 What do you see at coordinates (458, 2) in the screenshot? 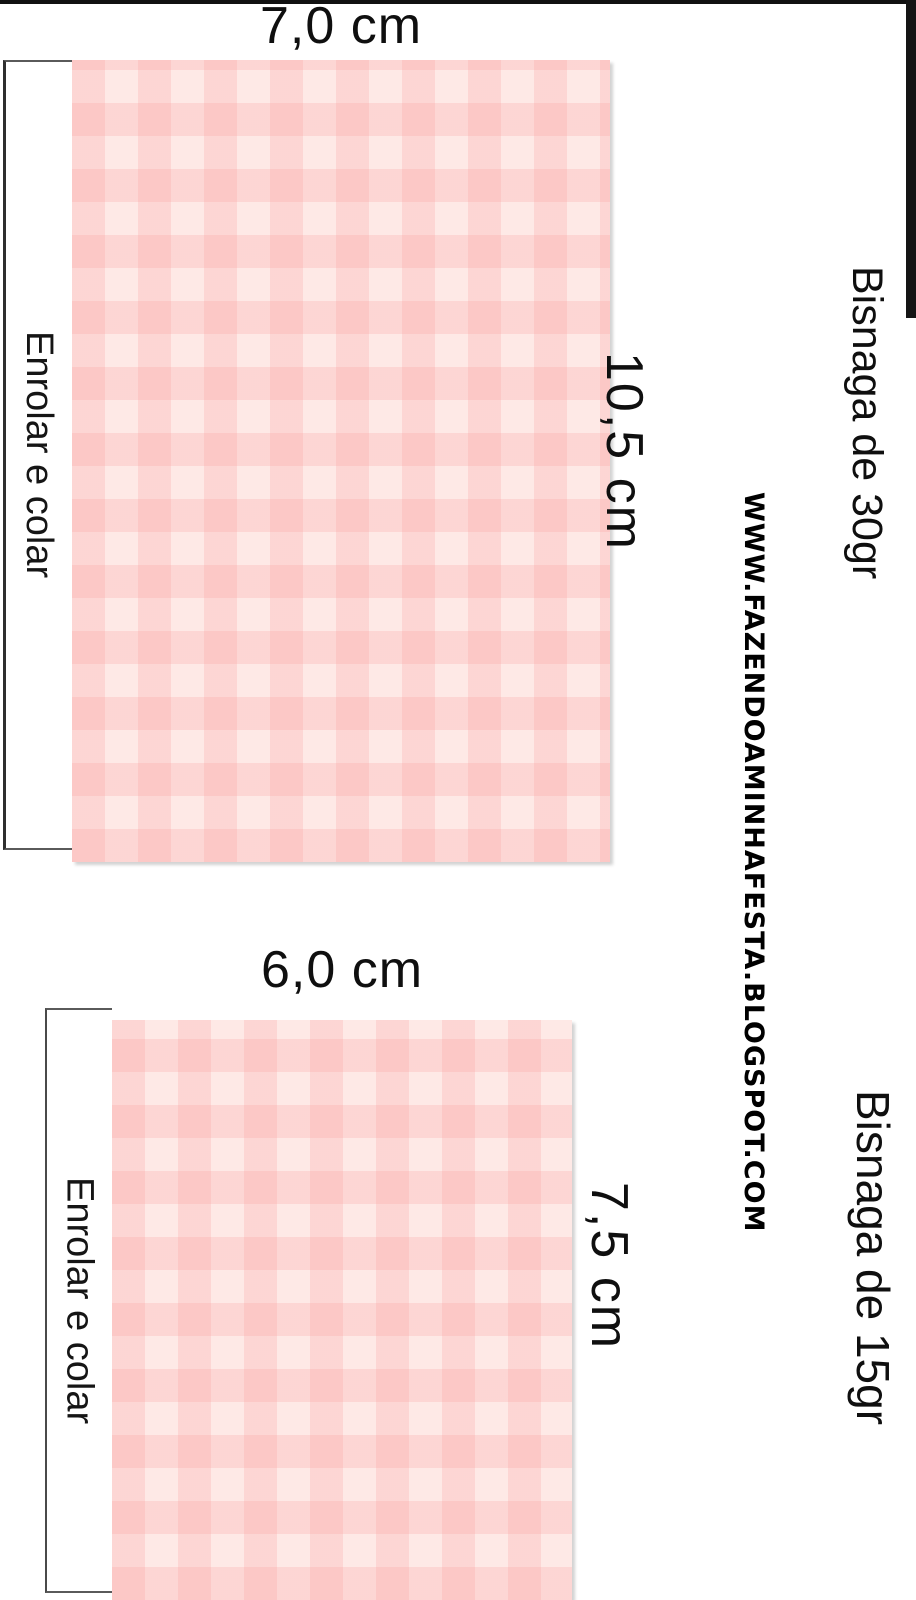
I see `scan-top-edge-line` at bounding box center [458, 2].